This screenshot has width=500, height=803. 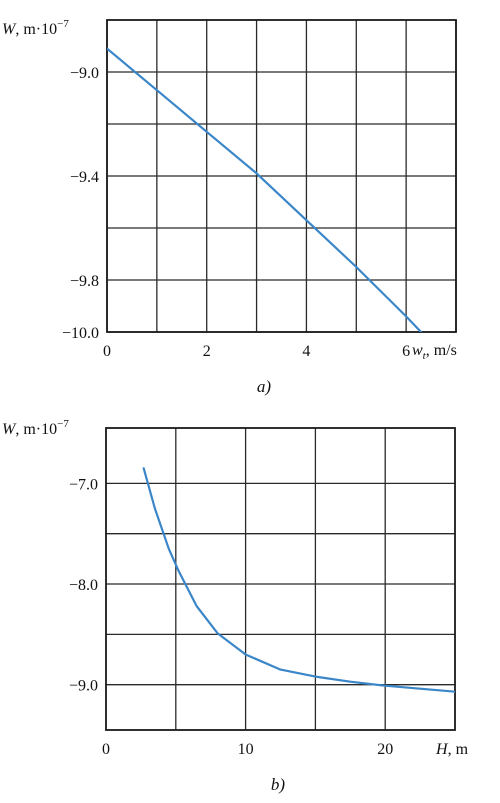 What do you see at coordinates (84, 177) in the screenshot?
I see `chart-a-y-tick-label: −9.4` at bounding box center [84, 177].